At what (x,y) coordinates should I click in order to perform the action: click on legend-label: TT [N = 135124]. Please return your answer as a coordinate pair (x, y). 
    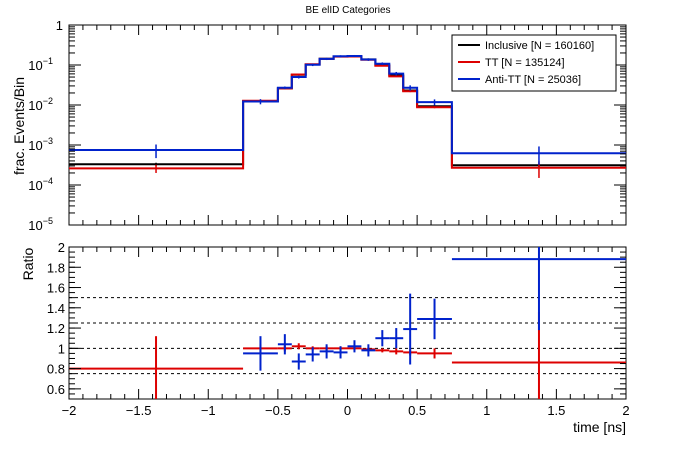
    Looking at the image, I should click on (525, 63).